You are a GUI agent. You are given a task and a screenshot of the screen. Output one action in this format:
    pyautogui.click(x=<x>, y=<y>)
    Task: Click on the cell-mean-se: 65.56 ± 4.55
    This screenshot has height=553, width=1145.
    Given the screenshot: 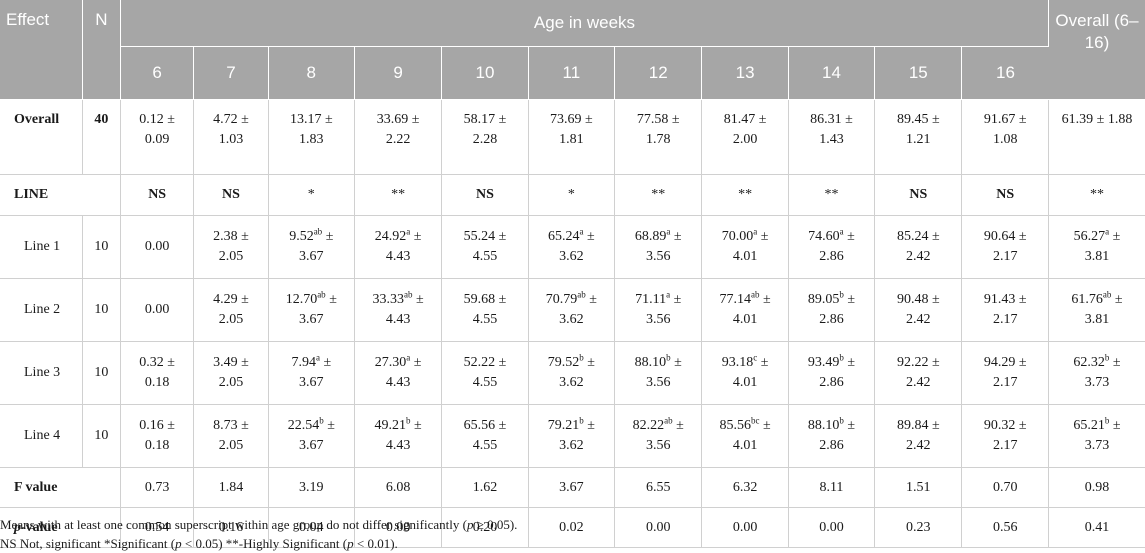 What is the action you would take?
    pyautogui.click(x=485, y=436)
    